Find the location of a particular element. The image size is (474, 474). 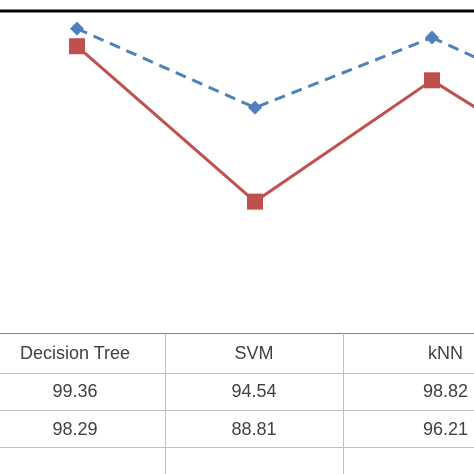

table-header-decision-tree: Decision Tree is located at coordinates (75, 353).